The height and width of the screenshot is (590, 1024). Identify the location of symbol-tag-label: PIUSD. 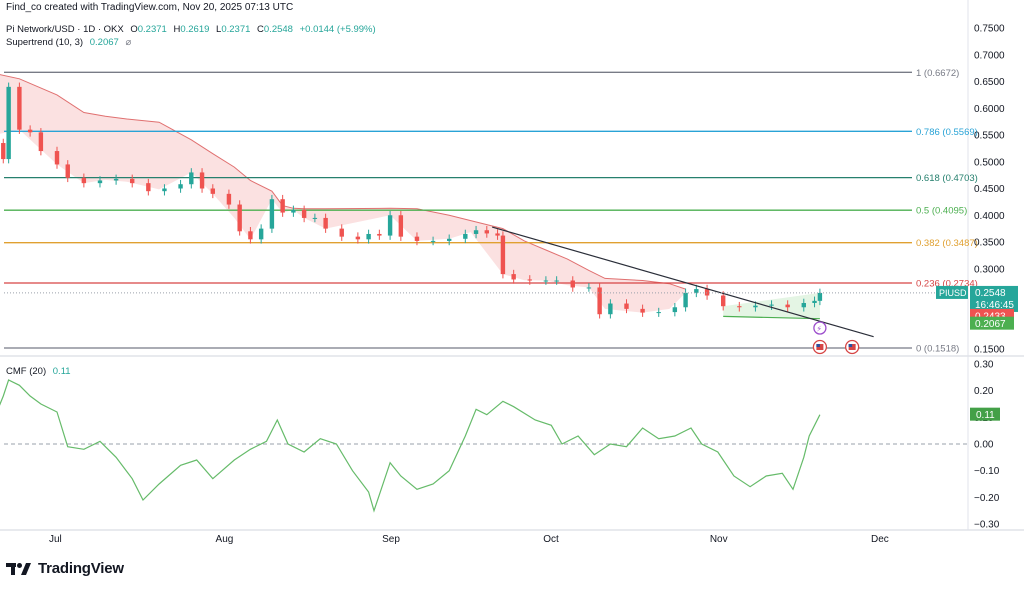
(953, 293).